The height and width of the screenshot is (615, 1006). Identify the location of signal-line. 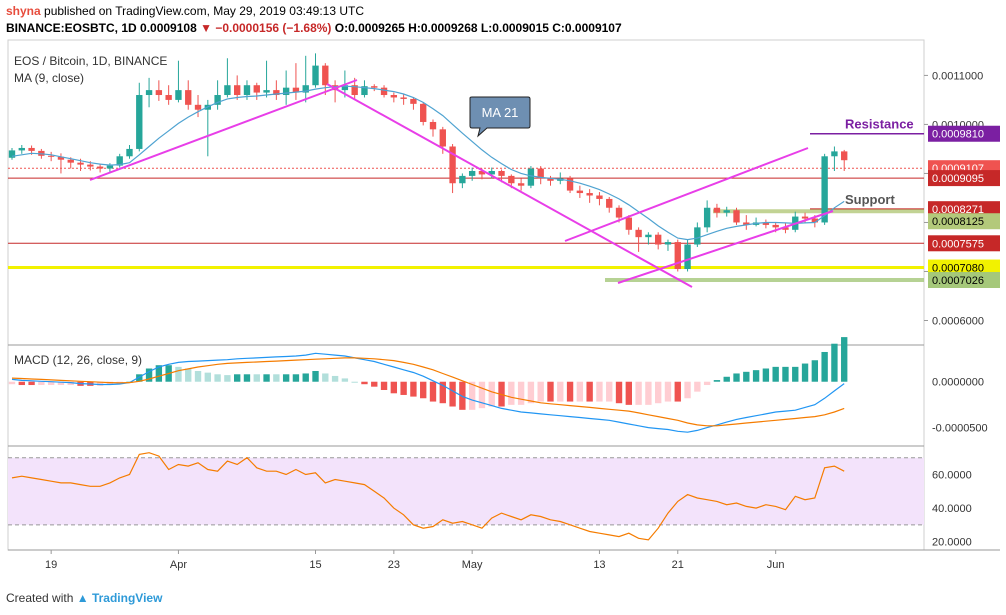
(428, 392).